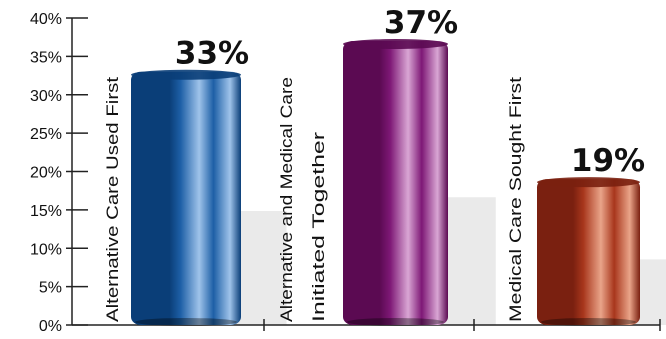 The width and height of the screenshot is (666, 339). Describe the element at coordinates (46, 211) in the screenshot. I see `y-tick-label: 15%` at that location.